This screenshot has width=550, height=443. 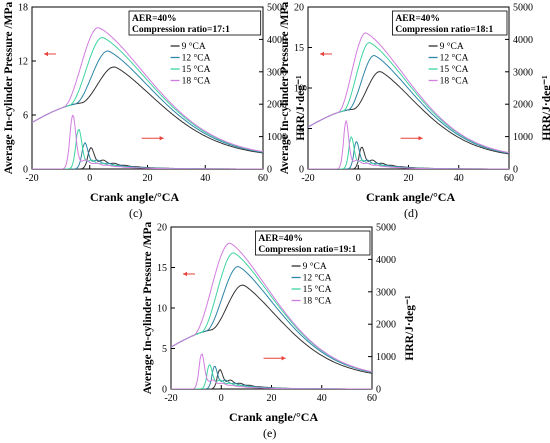 I want to click on panel-caption-d: (d), so click(x=411, y=213).